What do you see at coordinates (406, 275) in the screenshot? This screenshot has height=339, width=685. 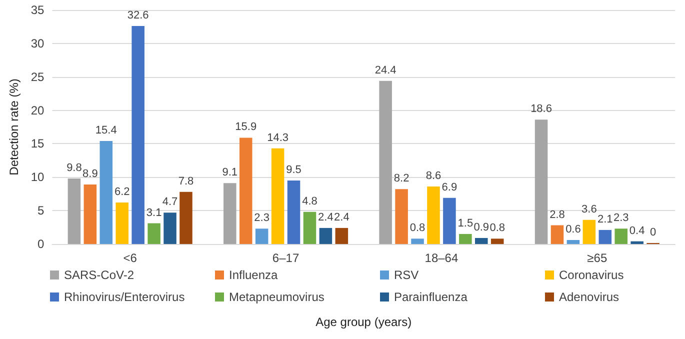 I see `legend-label: RSV` at bounding box center [406, 275].